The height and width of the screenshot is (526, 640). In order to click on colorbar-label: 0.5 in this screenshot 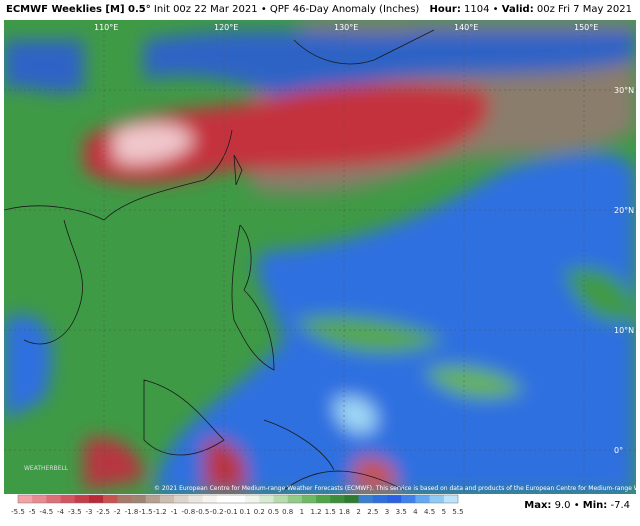, I will do `click(273, 512)`.